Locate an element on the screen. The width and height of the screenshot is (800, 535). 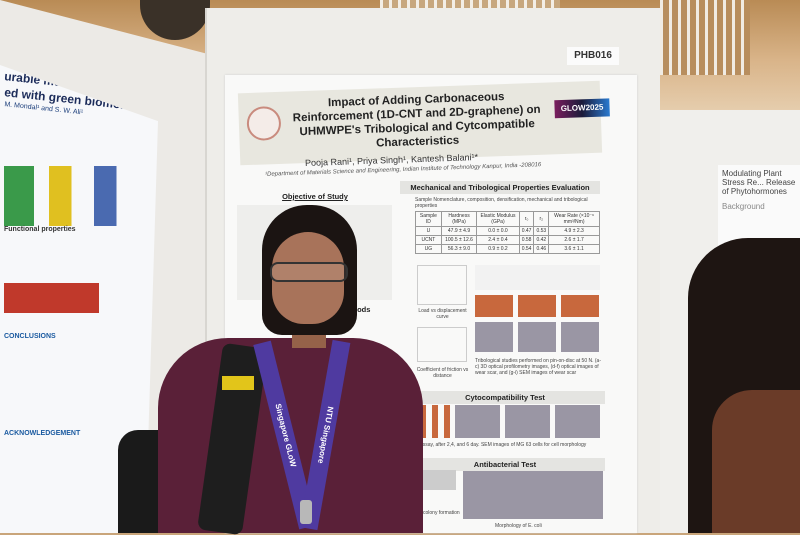
cof-chart is located at coordinates (442, 344).